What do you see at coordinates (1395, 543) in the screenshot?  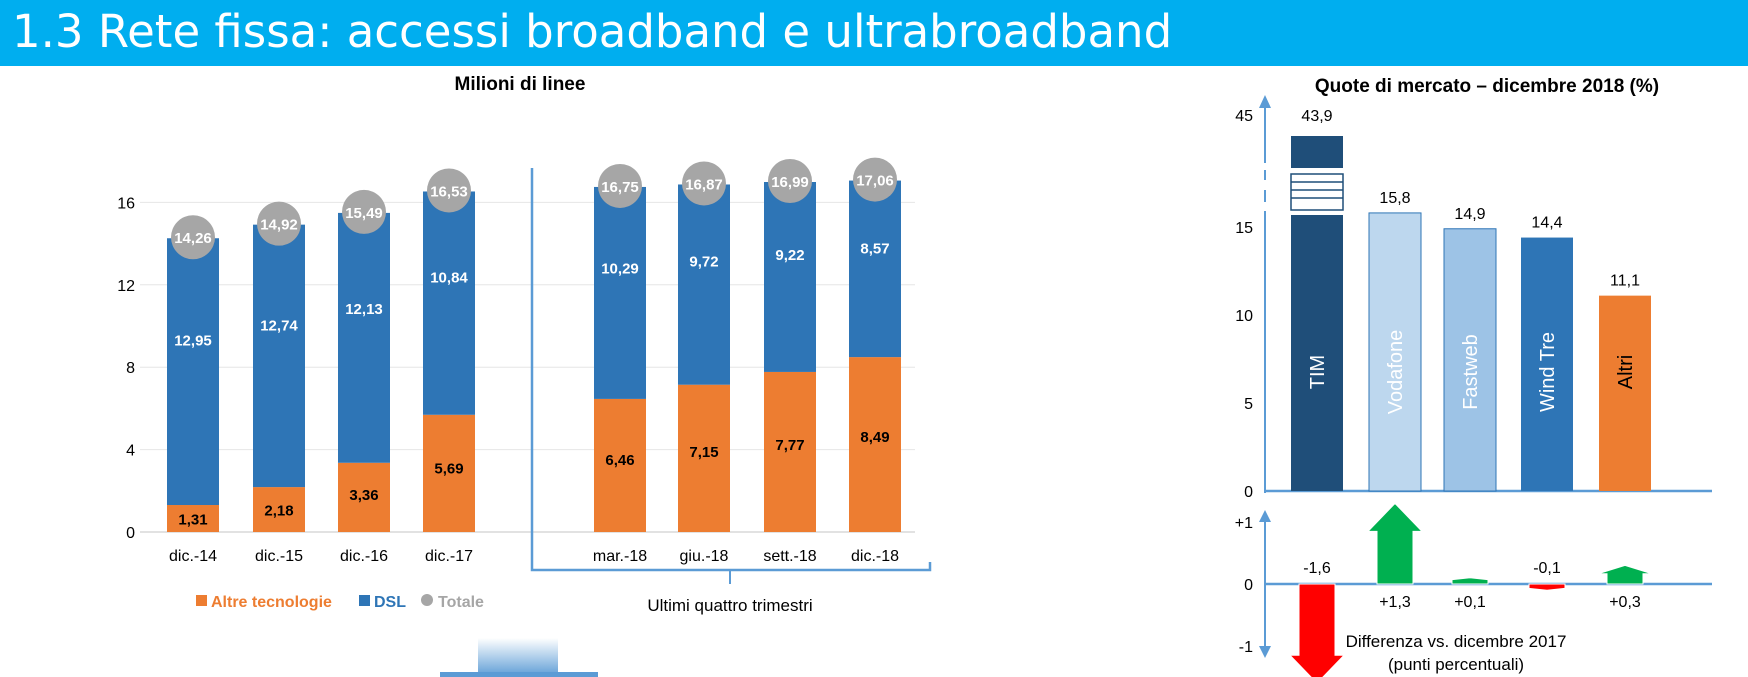 I see `diff-arrow-1-up-icon` at bounding box center [1395, 543].